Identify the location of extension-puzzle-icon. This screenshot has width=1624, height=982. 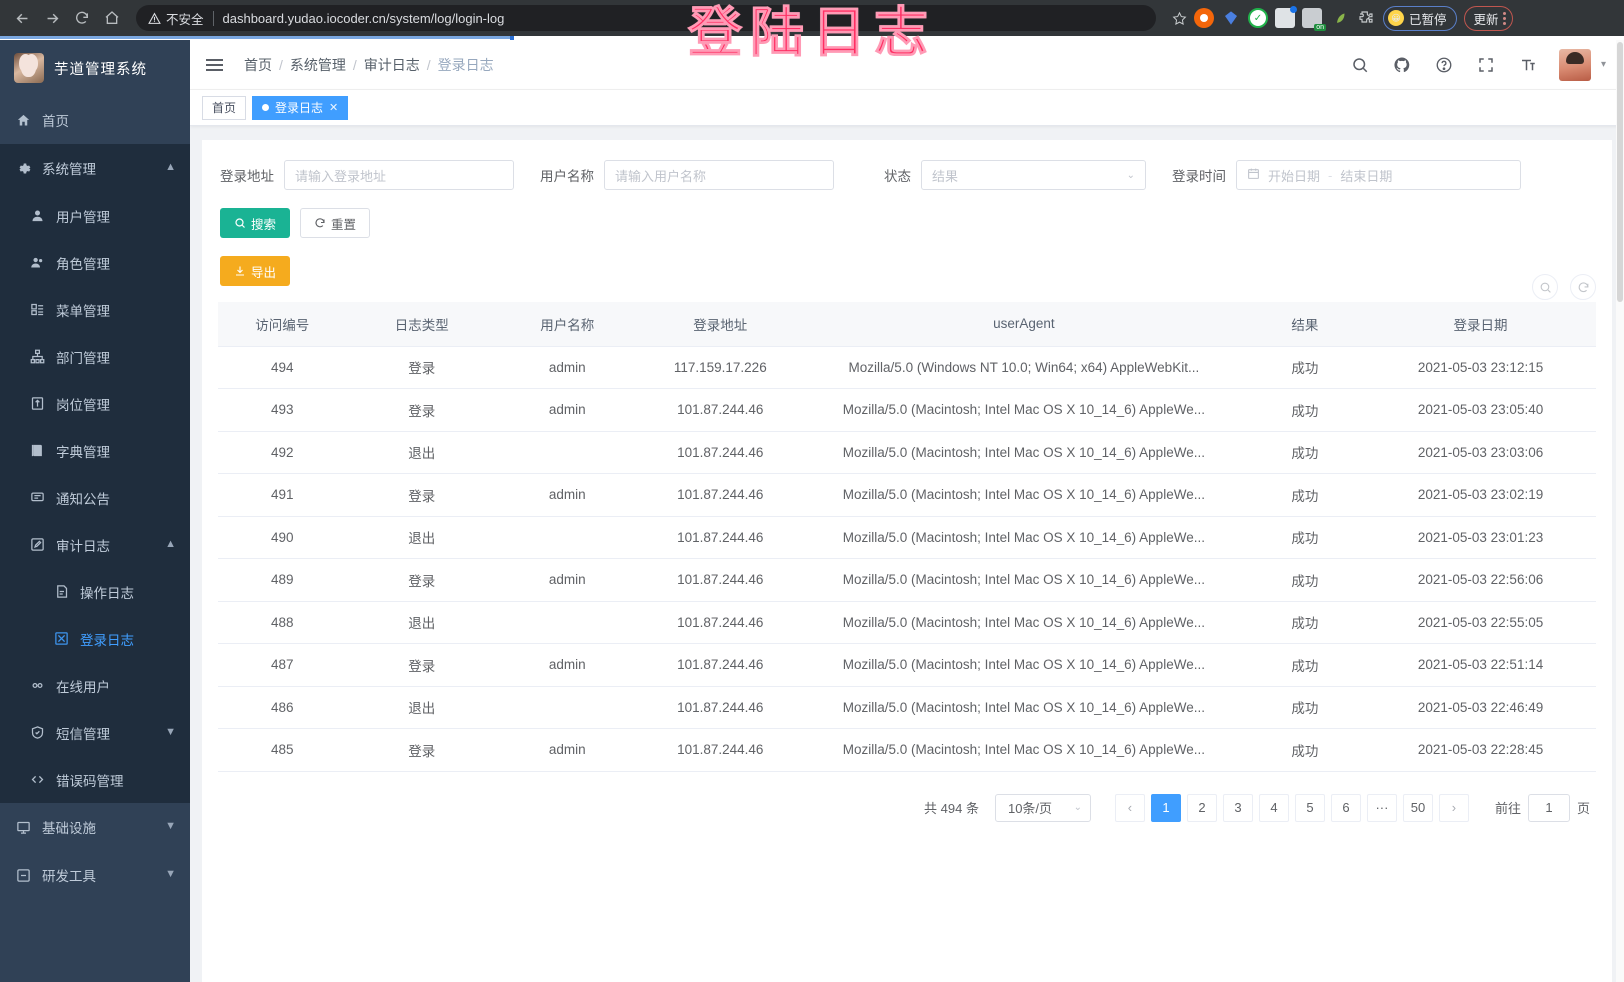
(1366, 18).